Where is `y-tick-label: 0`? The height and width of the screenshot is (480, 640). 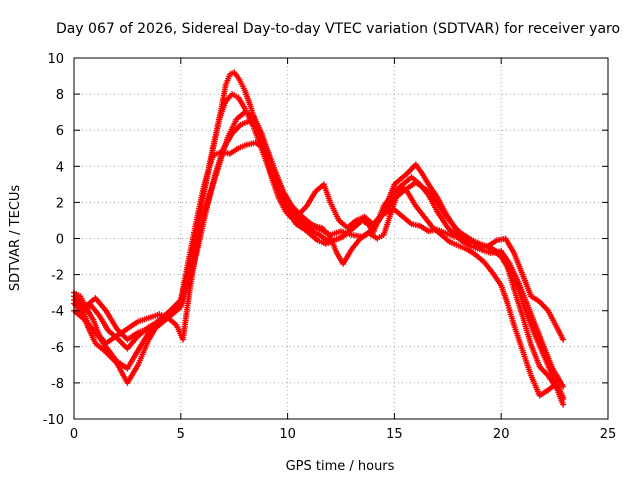 y-tick-label: 0 is located at coordinates (60, 240).